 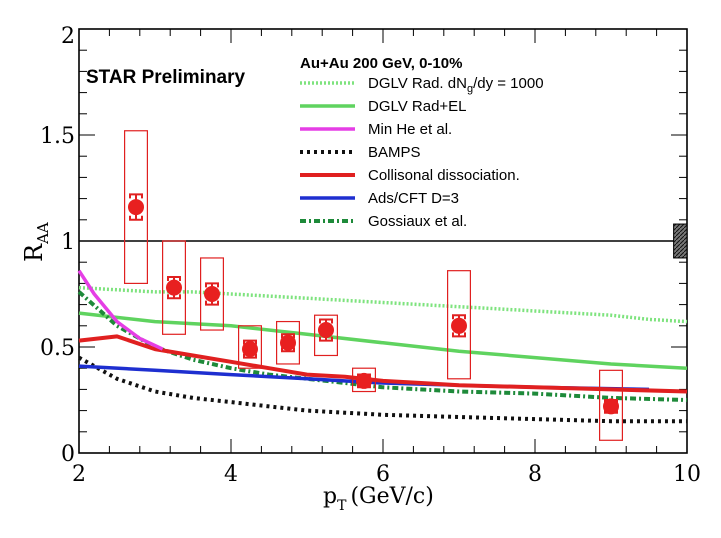 I want to click on x-tick-label: 6, so click(x=383, y=474).